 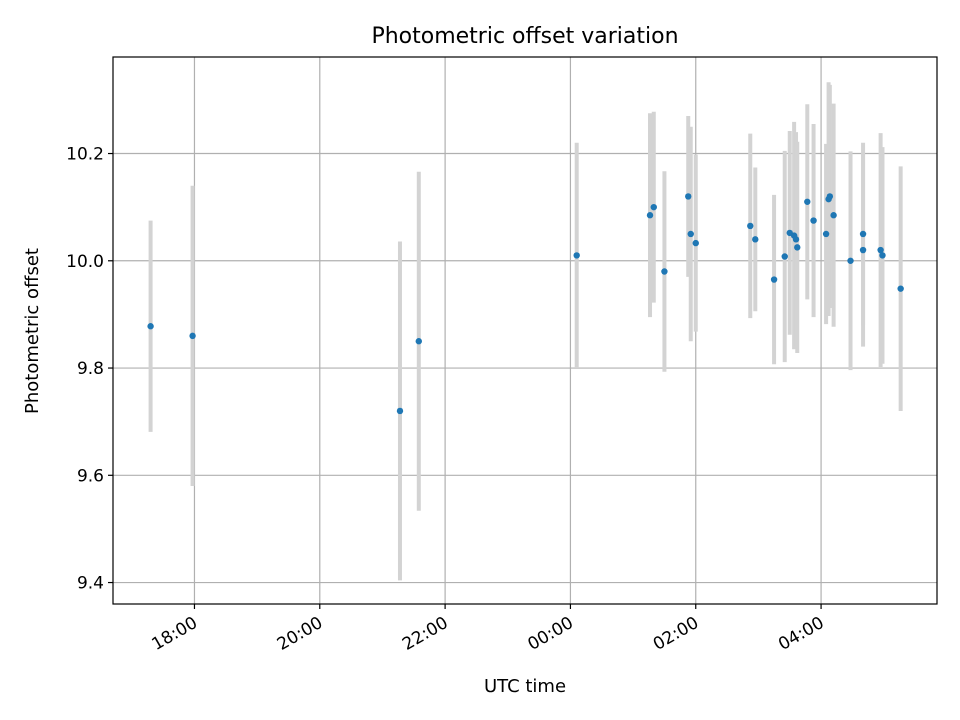 What do you see at coordinates (300, 634) in the screenshot?
I see `x-tick-label: 20:00` at bounding box center [300, 634].